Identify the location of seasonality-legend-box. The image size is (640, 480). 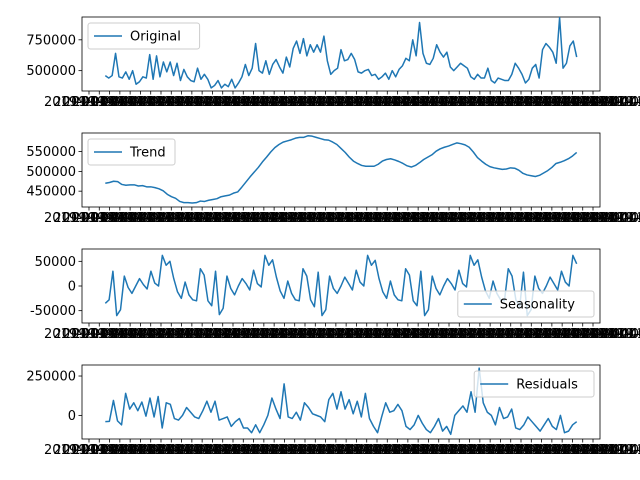
(526, 304).